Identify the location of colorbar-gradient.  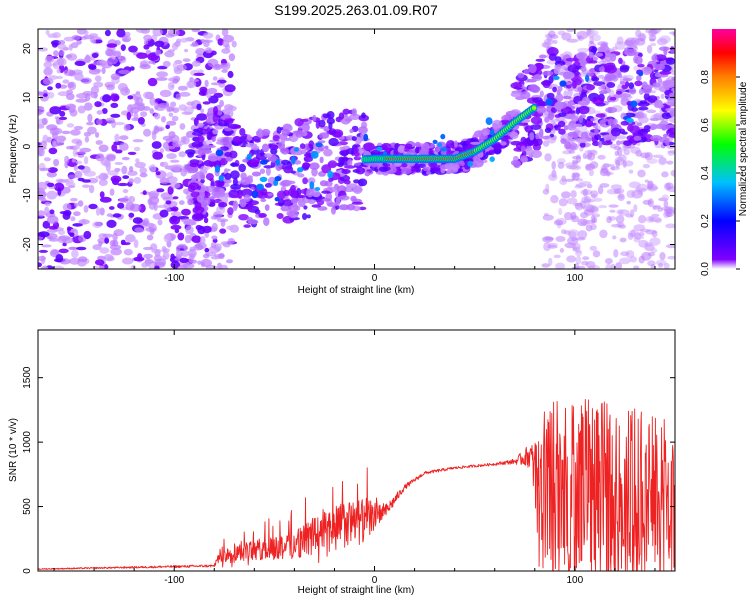
(724, 149).